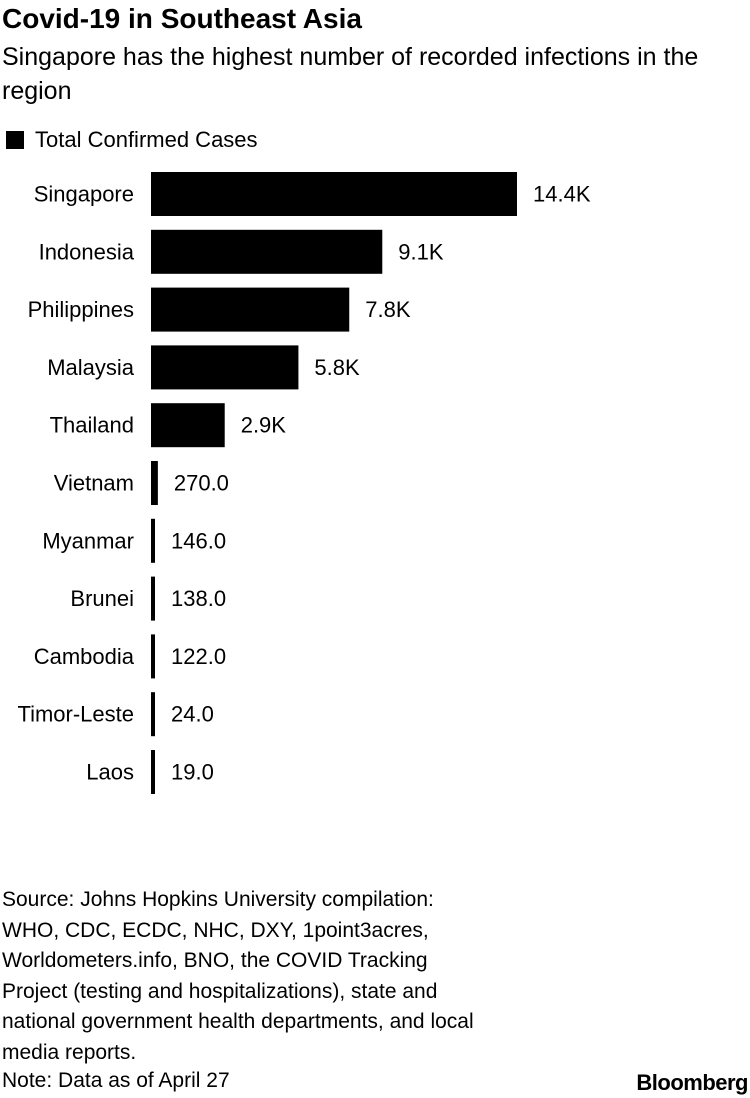 This screenshot has width=750, height=1098. What do you see at coordinates (81, 309) in the screenshot?
I see `category-label: Philippines` at bounding box center [81, 309].